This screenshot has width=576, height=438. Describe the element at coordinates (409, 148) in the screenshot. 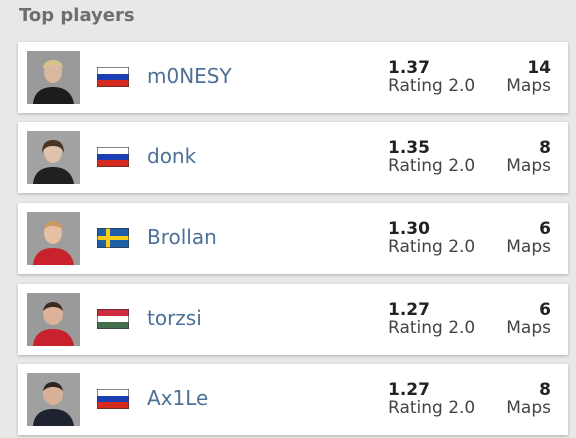

I see `rating-value: 1.35` at that location.